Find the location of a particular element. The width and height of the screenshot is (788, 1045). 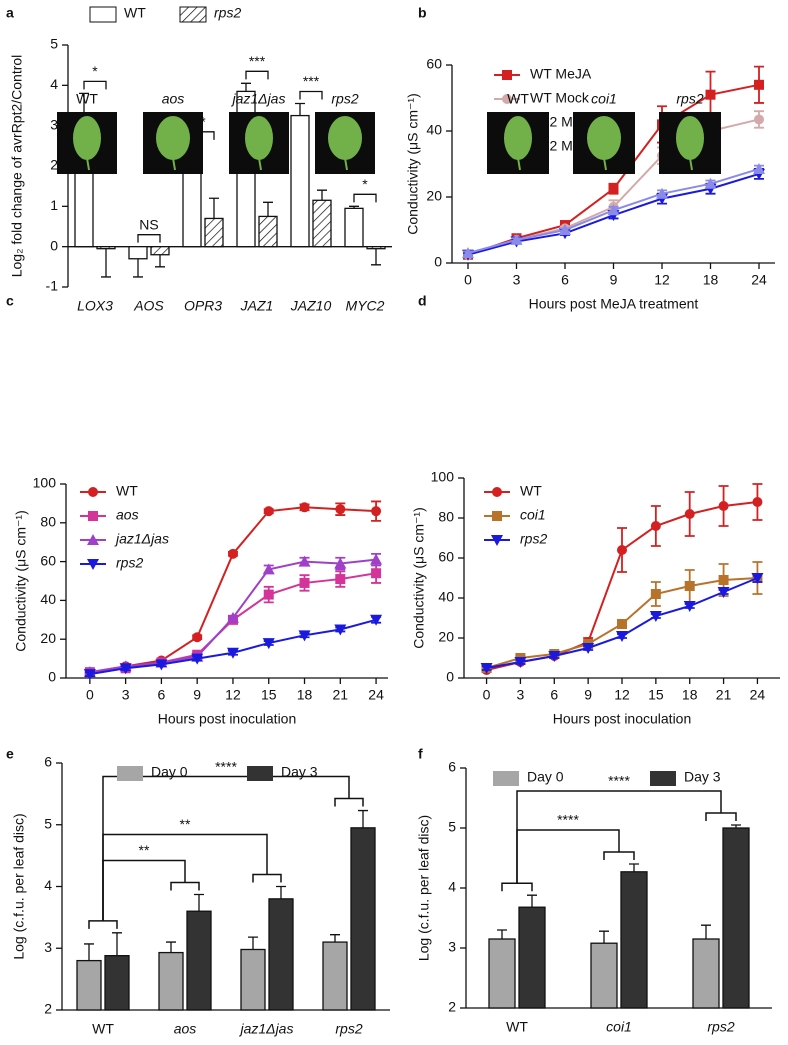

legend-label: WT Mock is located at coordinates (560, 98).